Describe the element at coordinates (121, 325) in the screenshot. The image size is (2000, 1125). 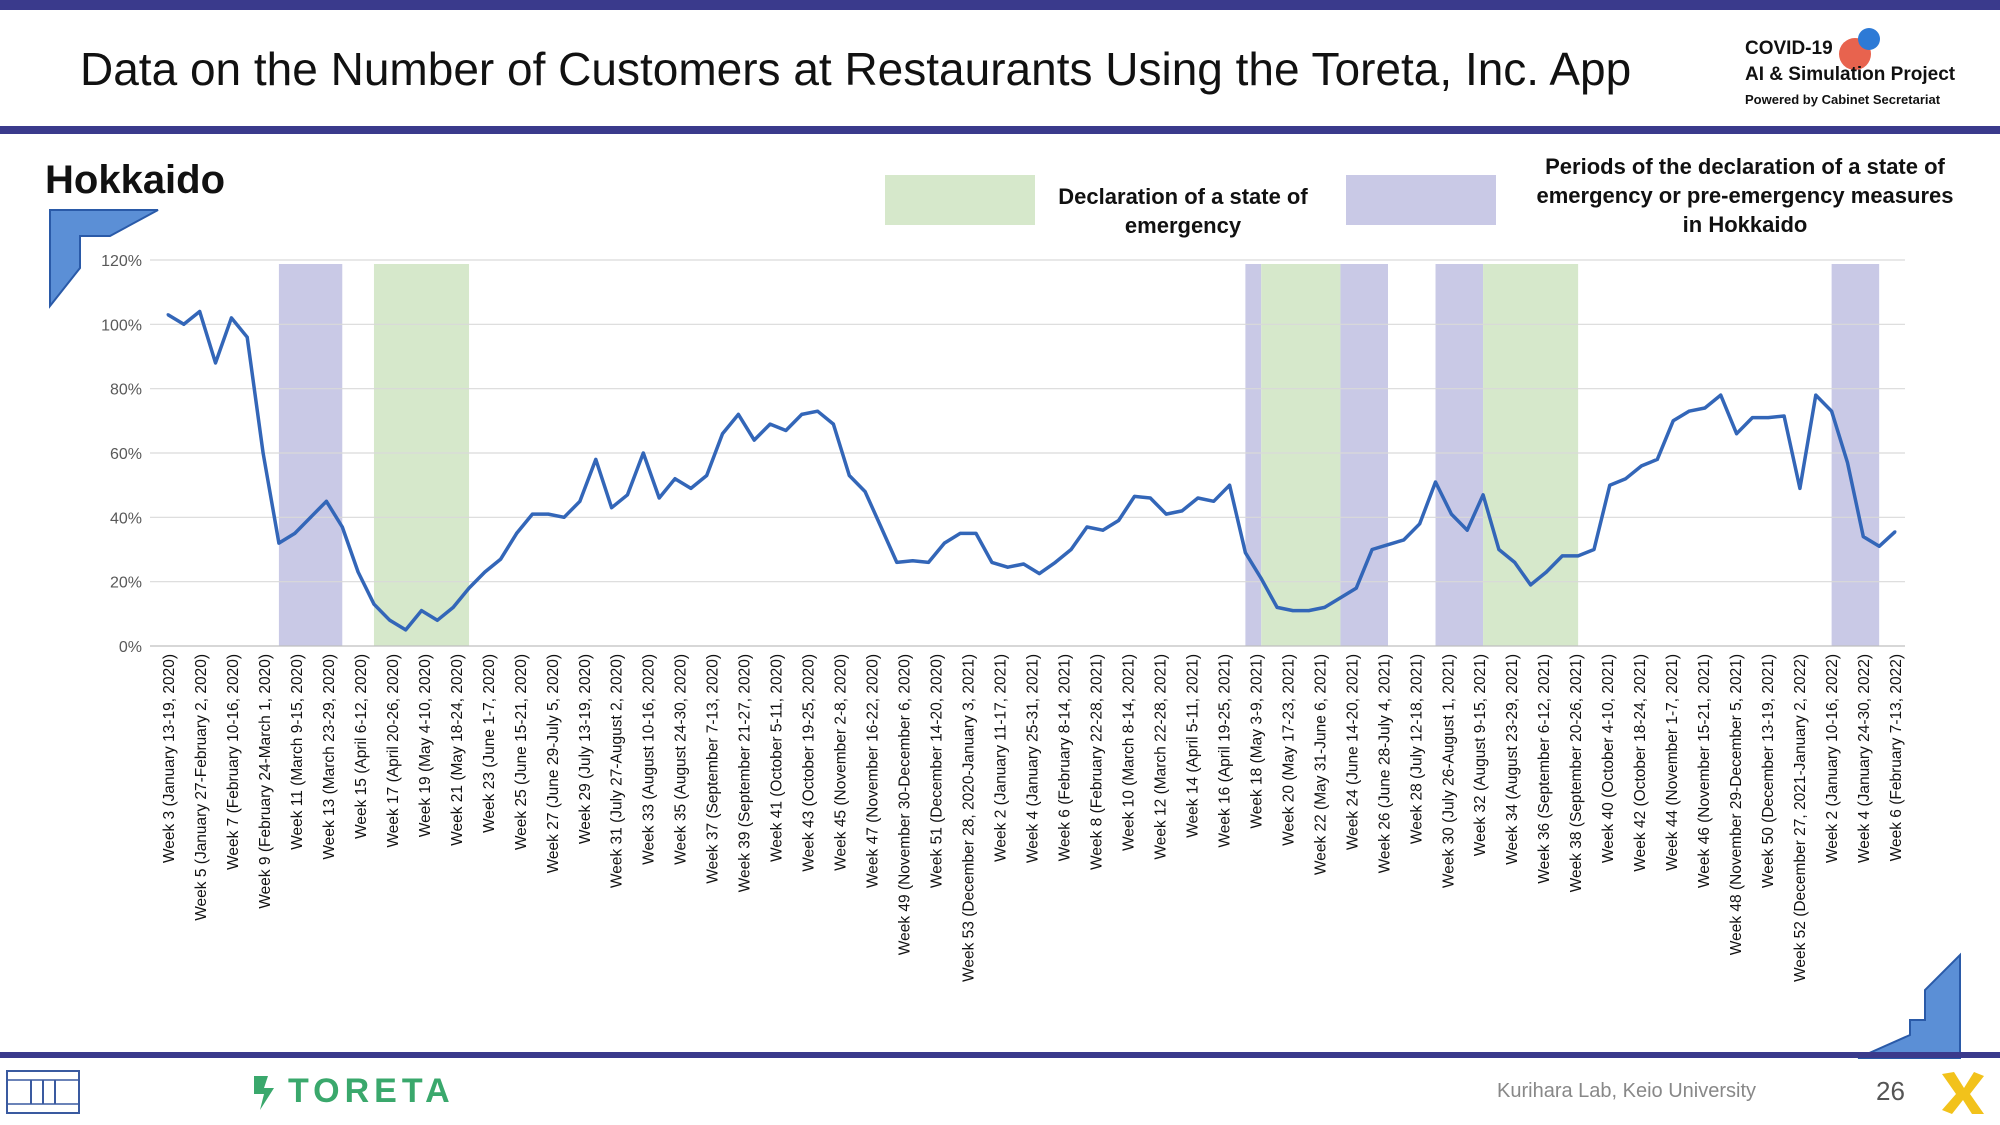
I see `y-tick-label: 100%` at that location.